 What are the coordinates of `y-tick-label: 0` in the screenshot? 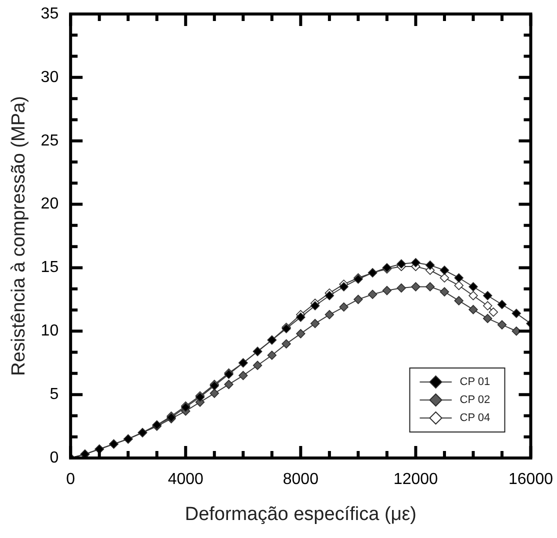 It's located at (54, 457).